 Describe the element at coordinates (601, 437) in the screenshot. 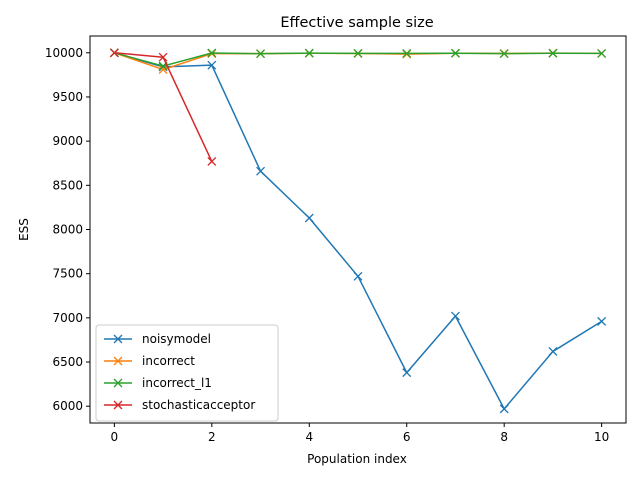

I see `x-tick-label: 10` at that location.